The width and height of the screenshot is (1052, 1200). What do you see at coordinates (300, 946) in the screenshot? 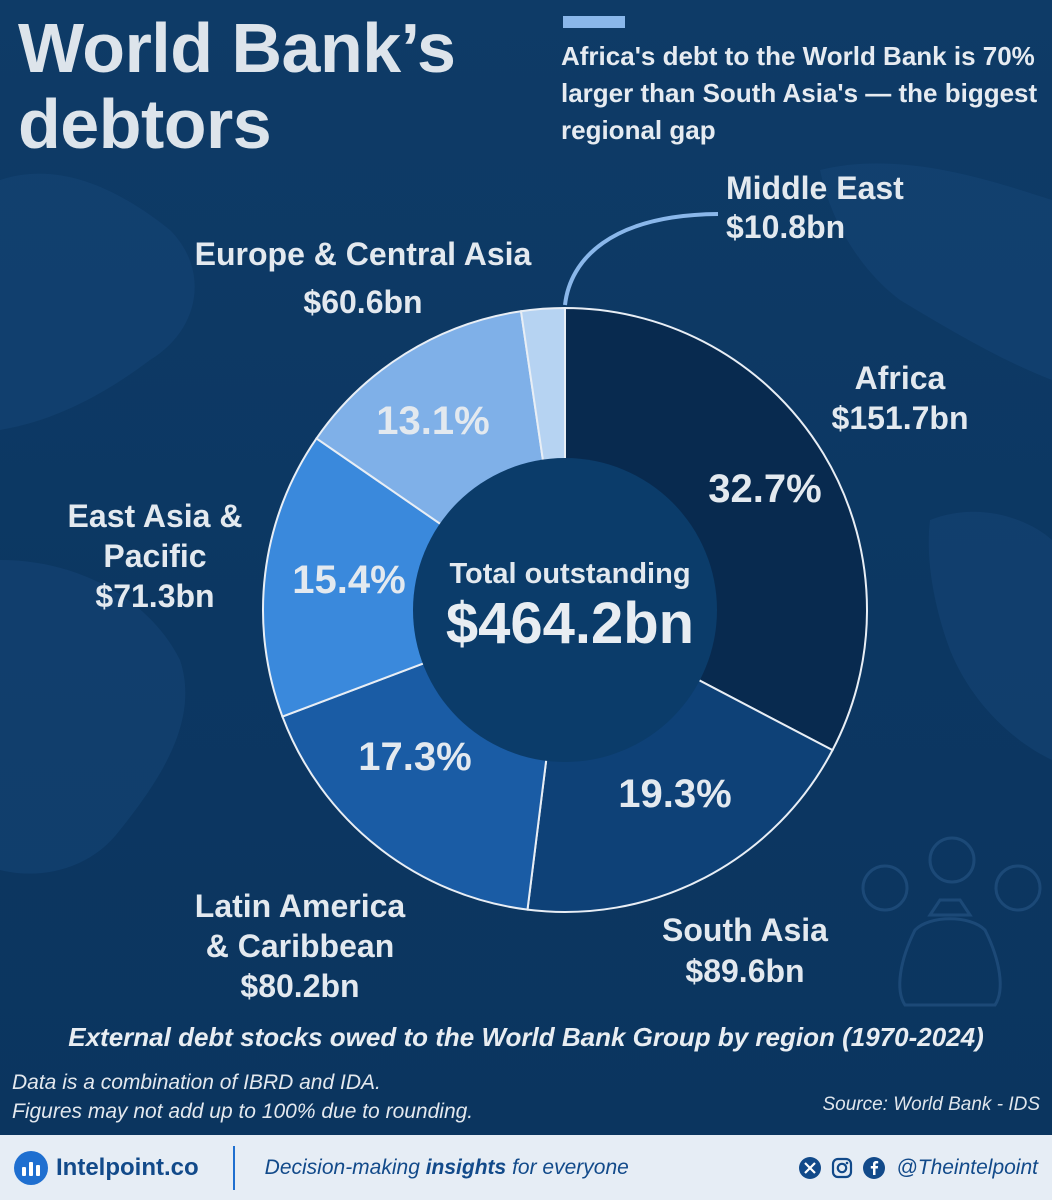
I see `label-latam-name-2: & Caribbean` at bounding box center [300, 946].